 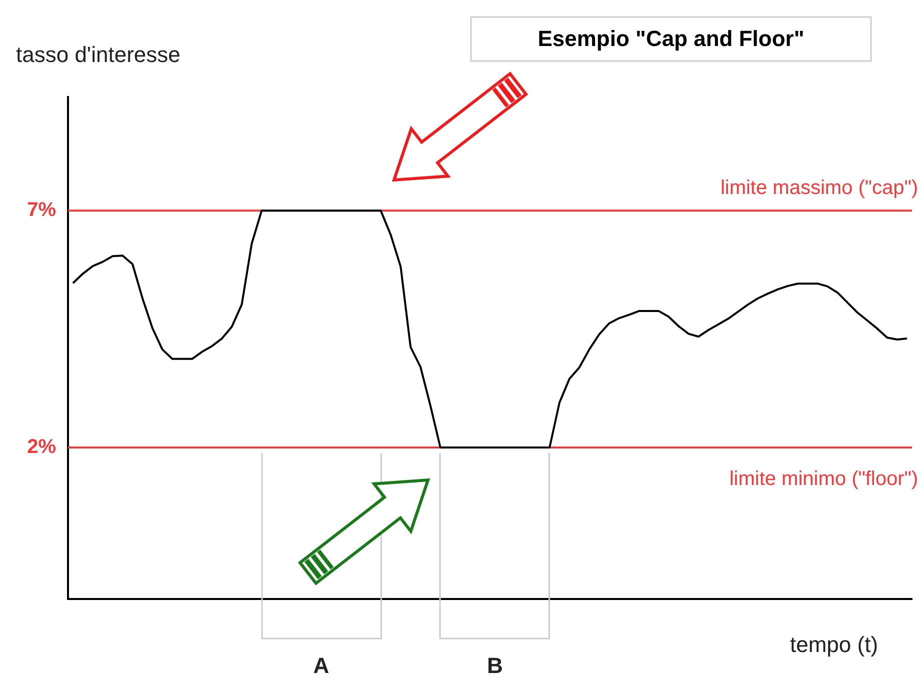 What do you see at coordinates (823, 479) in the screenshot?
I see `ref-line-label: limite minimo ("floor")` at bounding box center [823, 479].